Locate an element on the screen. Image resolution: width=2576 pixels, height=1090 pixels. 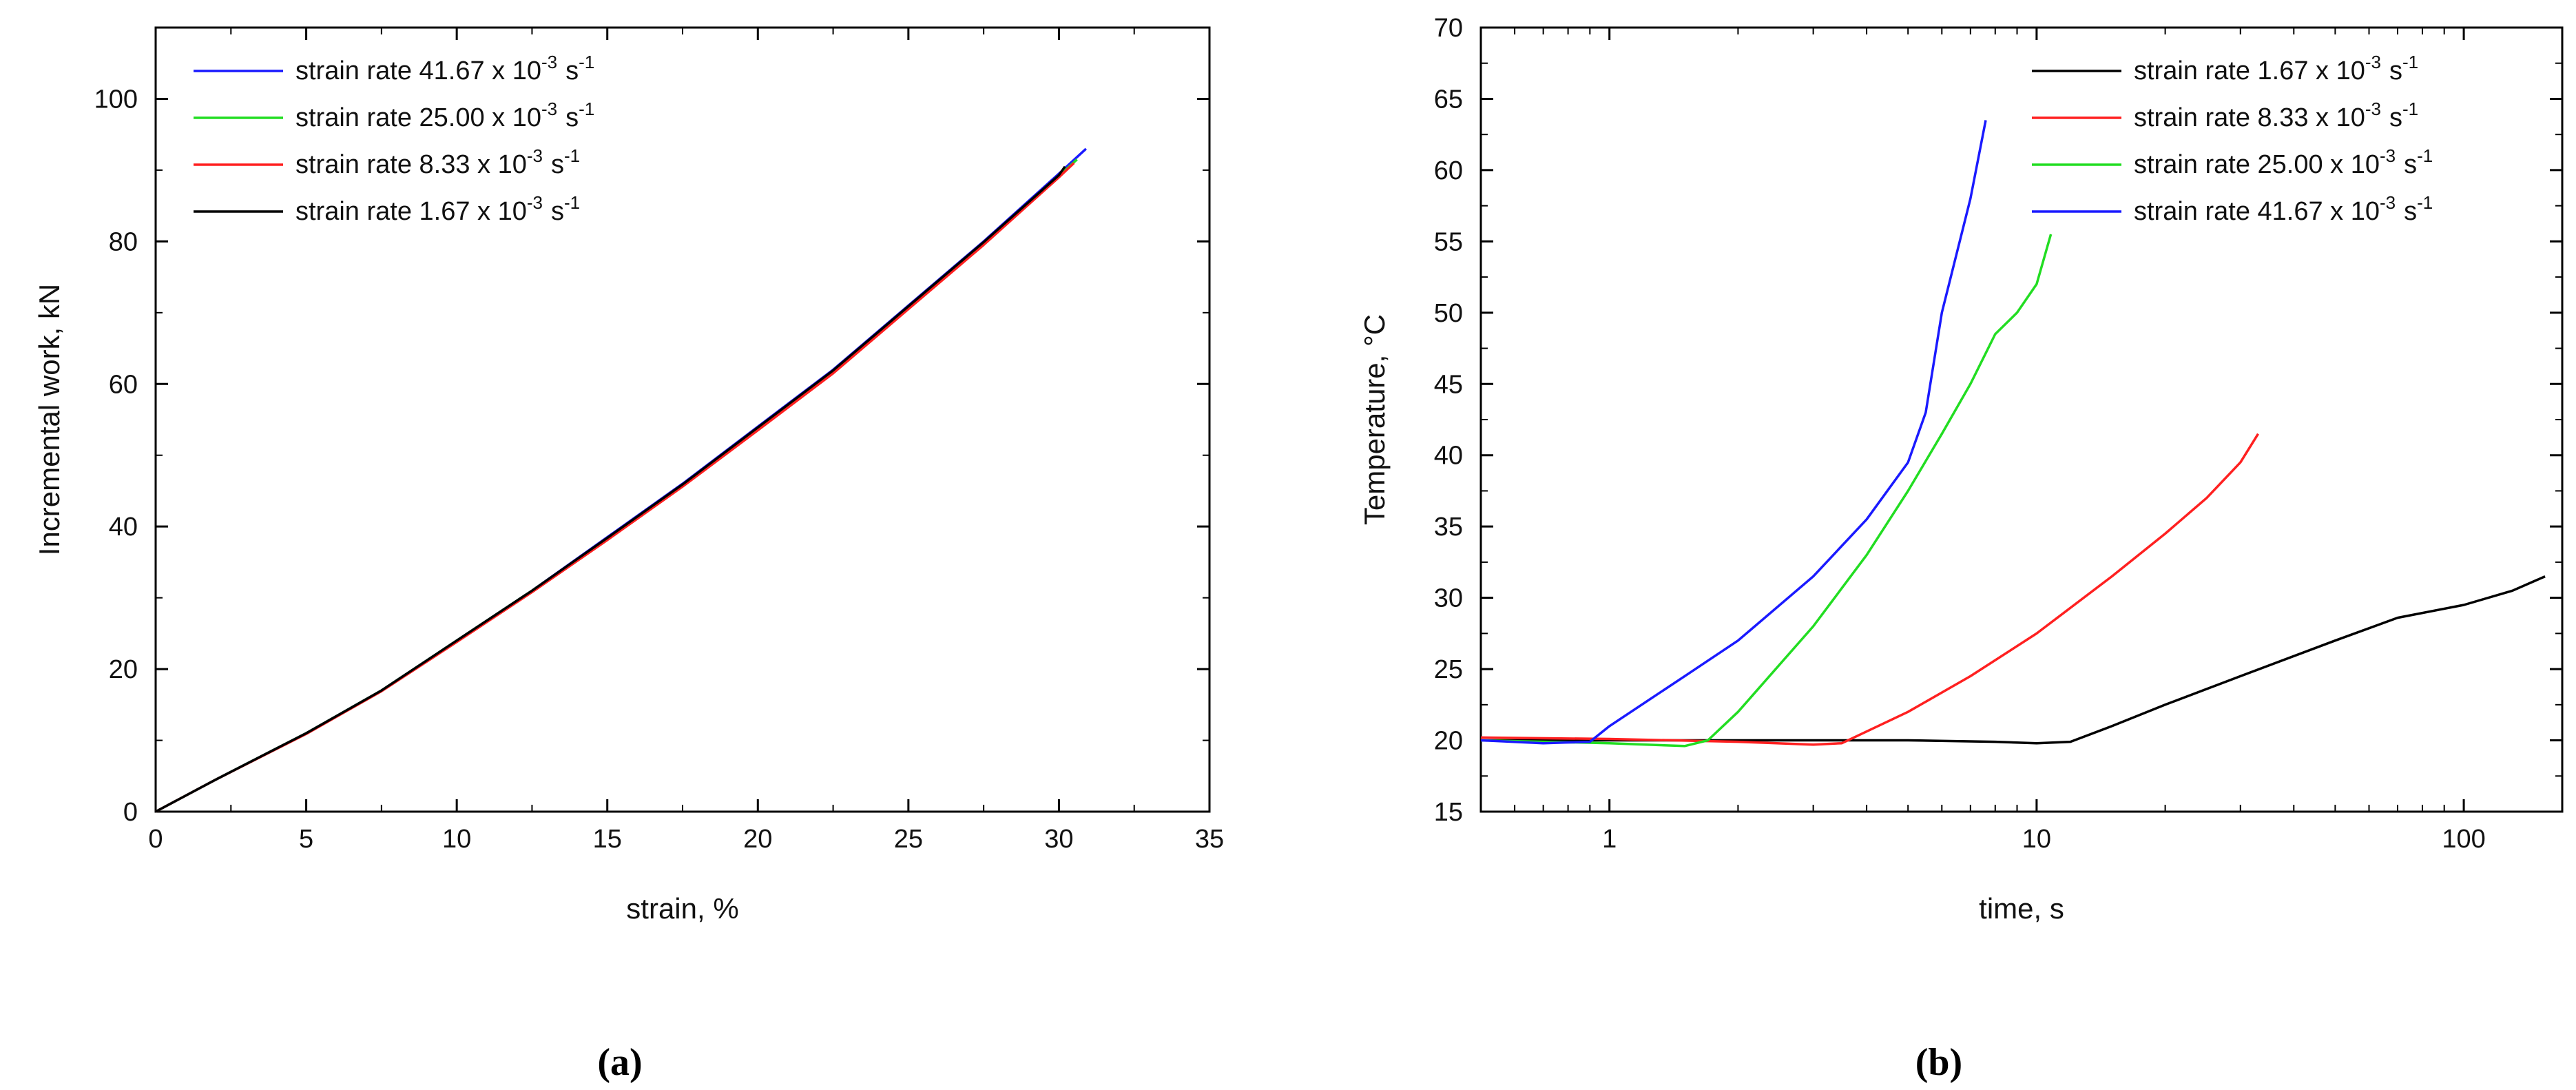
y-axis-label: Temperature, °C is located at coordinates (1374, 419).